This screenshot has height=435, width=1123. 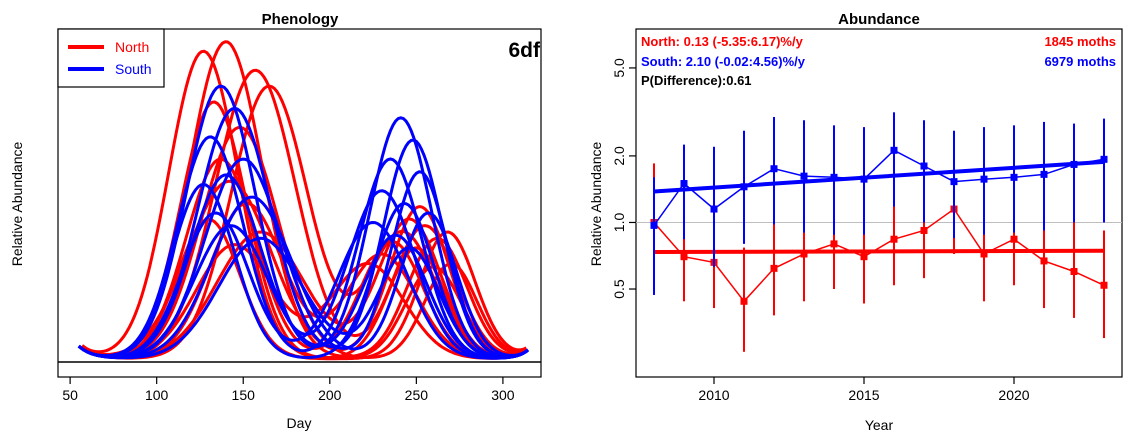 I want to click on x-tick-label: 50, so click(x=70, y=395).